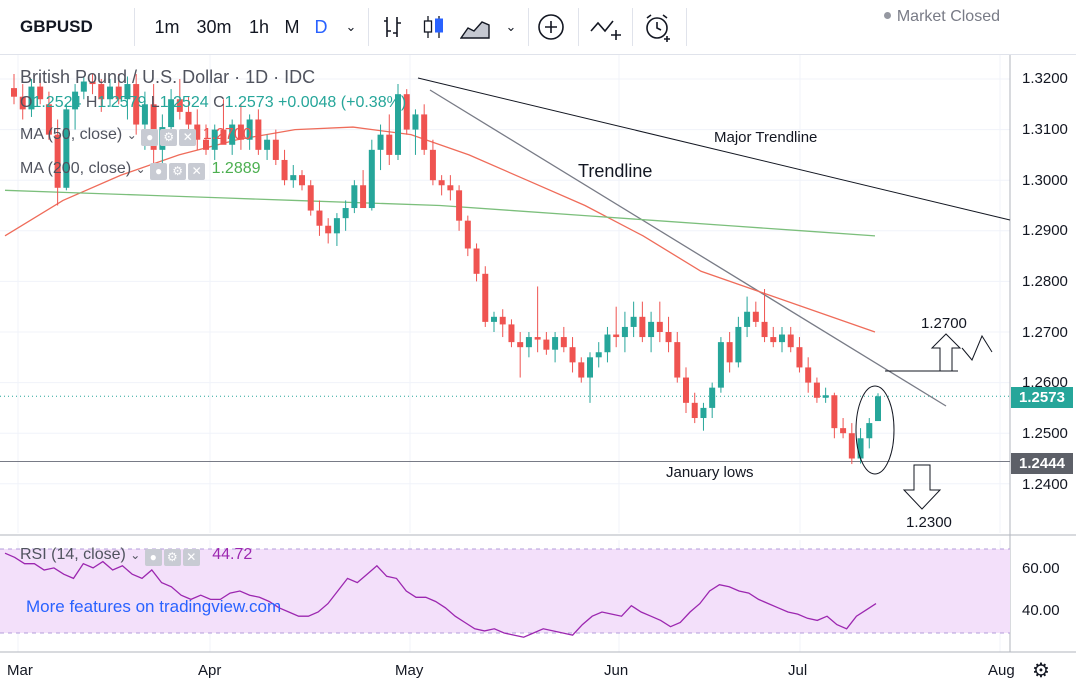 This screenshot has height=688, width=1076. Describe the element at coordinates (929, 522) in the screenshot. I see `target-down-label: 1.2300` at that location.